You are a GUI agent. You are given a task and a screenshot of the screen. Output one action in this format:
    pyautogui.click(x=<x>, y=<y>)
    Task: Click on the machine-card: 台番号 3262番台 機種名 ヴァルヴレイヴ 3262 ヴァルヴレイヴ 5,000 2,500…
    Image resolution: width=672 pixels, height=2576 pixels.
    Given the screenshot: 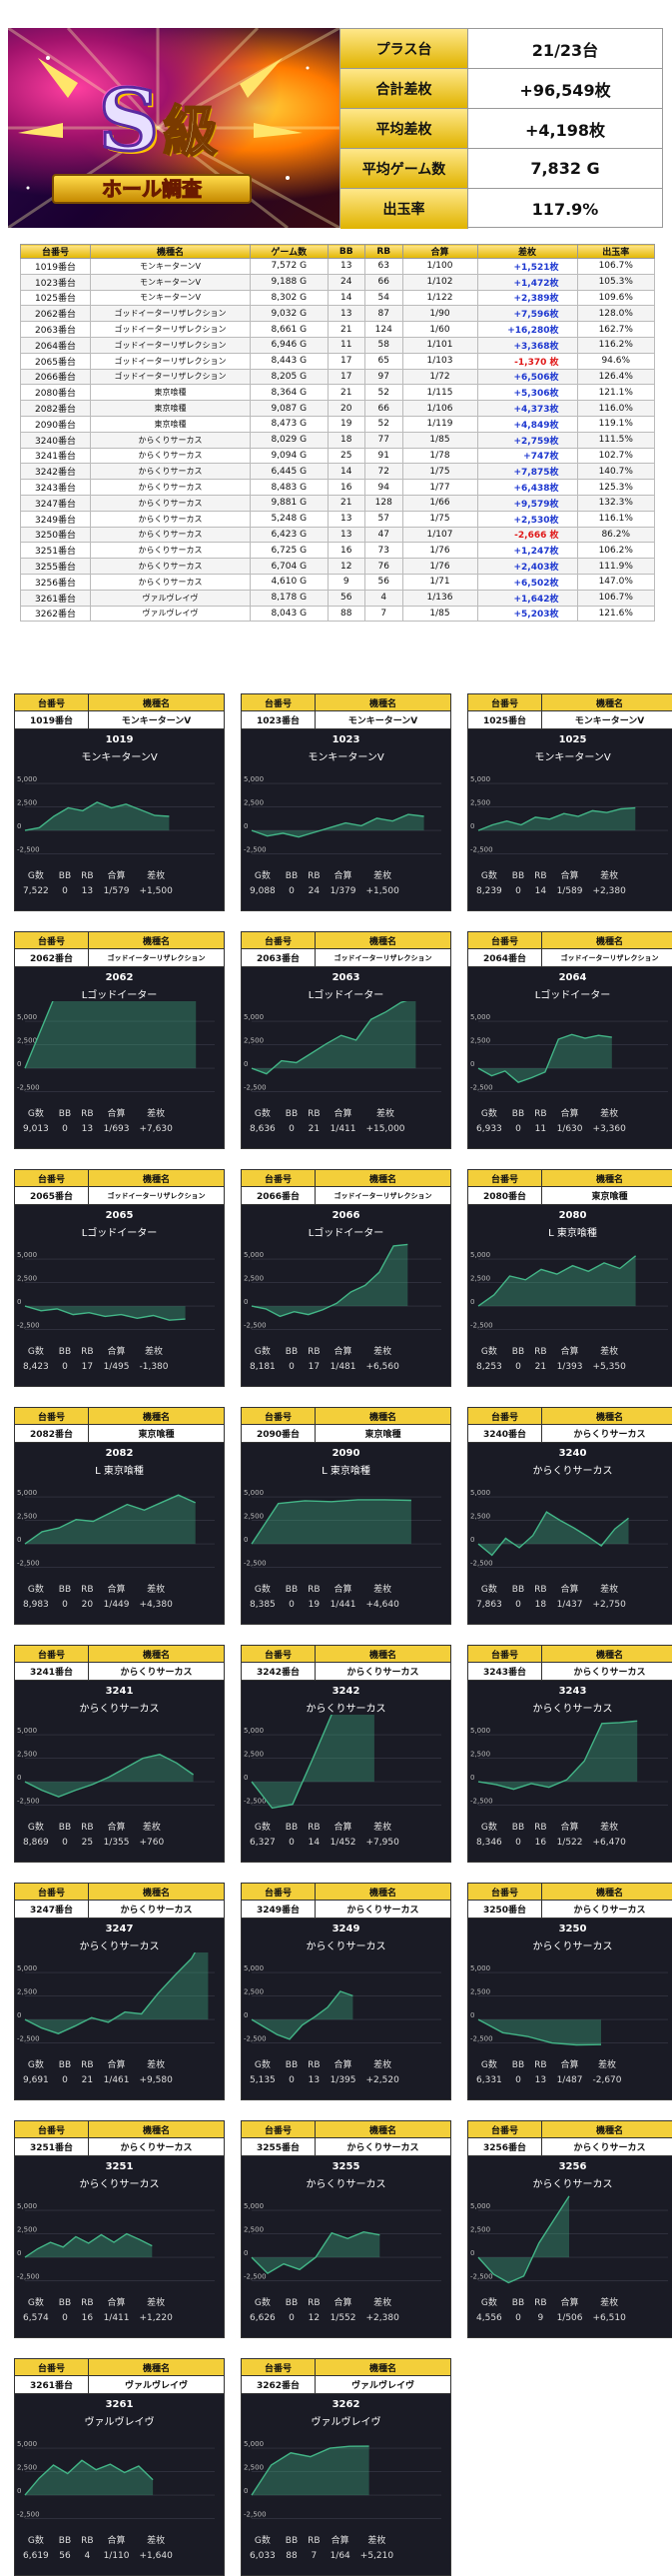 What is the action you would take?
    pyautogui.click(x=346, y=2467)
    